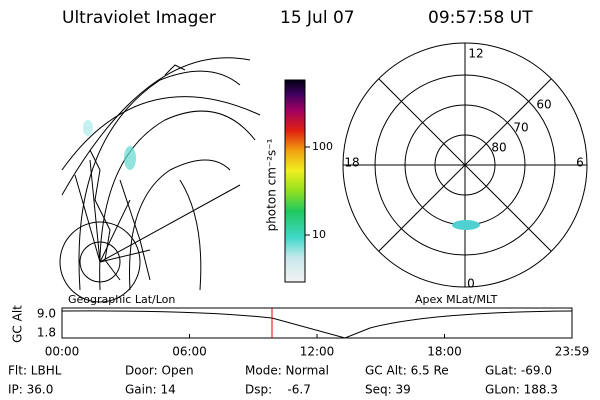 The width and height of the screenshot is (600, 400). What do you see at coordinates (580, 163) in the screenshot?
I see `mlt-label: 6` at bounding box center [580, 163].